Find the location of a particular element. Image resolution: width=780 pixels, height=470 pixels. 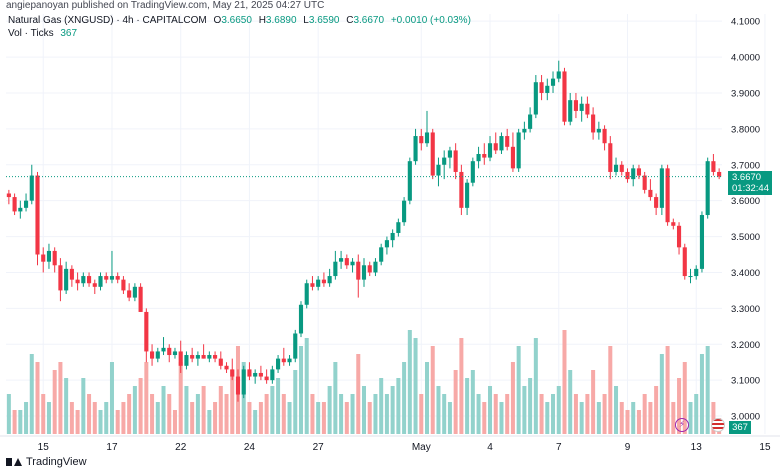

lightning-icon: ⚡ is located at coordinates (682, 425).